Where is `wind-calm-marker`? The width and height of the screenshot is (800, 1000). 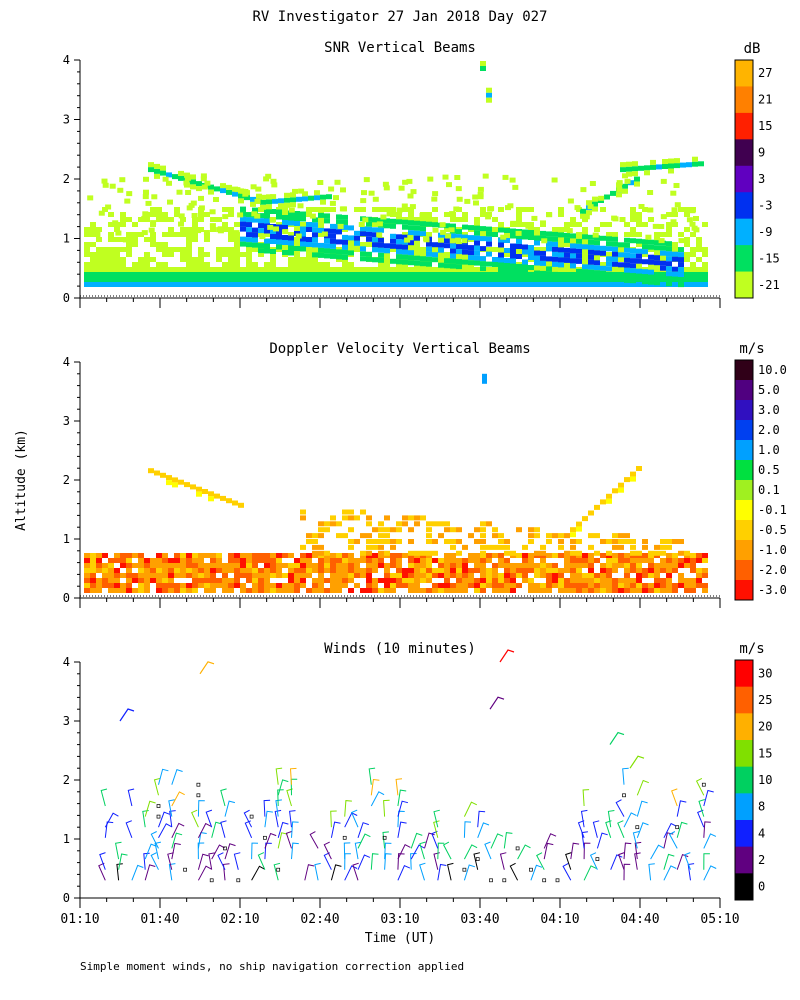
wind-calm-marker is located at coordinates (198, 795).